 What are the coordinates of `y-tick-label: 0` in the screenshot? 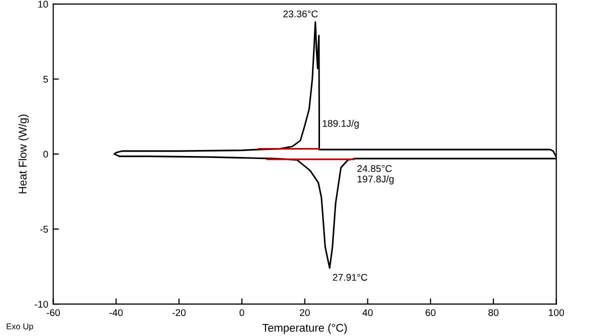 It's located at (45, 154).